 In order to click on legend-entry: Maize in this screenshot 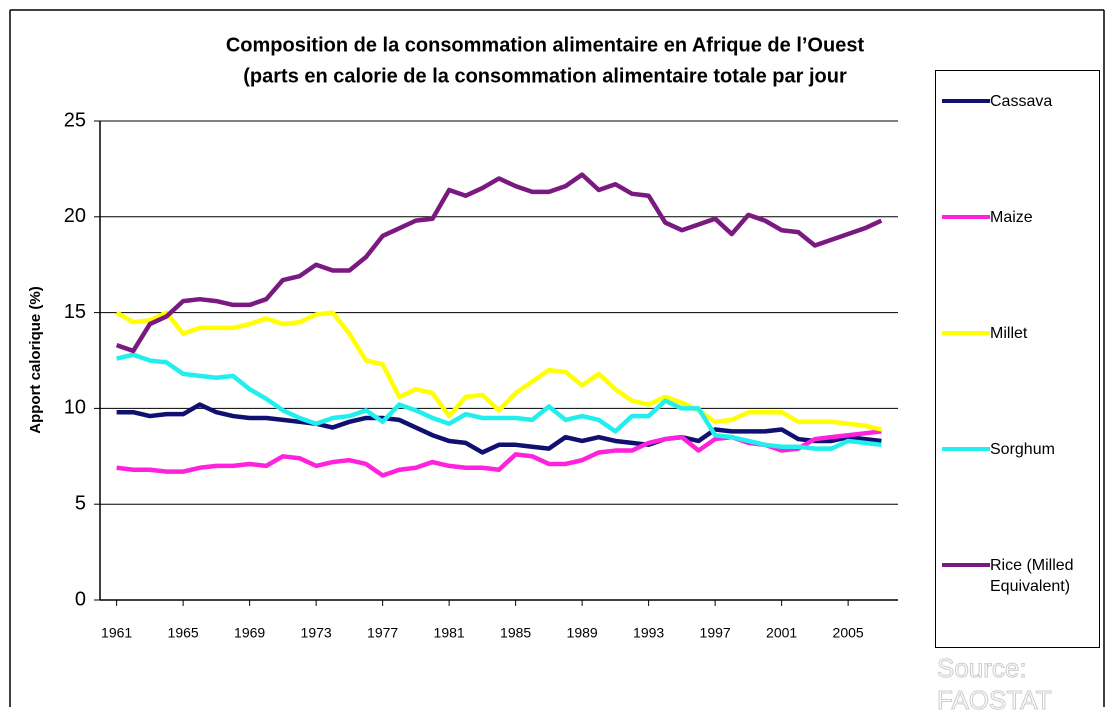, I will do `click(1018, 217)`.